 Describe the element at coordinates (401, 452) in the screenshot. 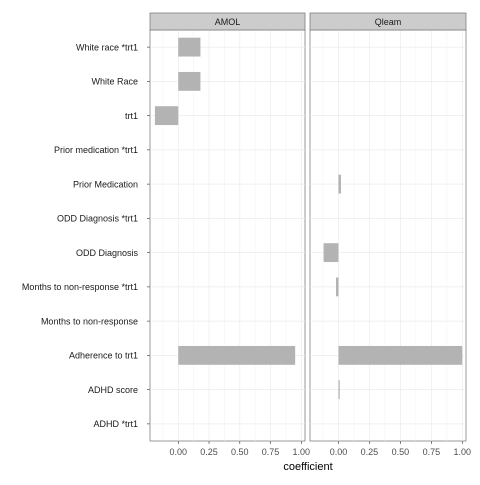

I see `x-tick-label-qleam: 0.50` at that location.